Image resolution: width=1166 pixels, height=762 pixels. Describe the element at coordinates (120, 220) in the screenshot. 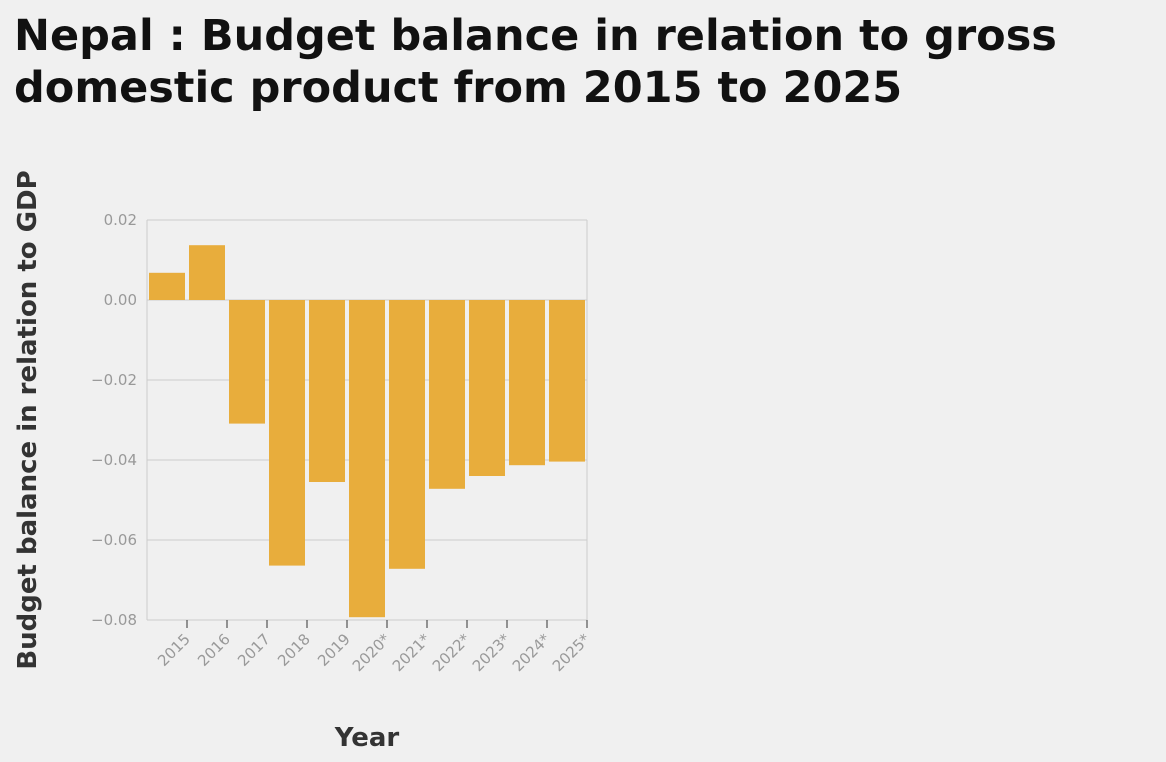

I see `y-tick-label: 0.02` at that location.